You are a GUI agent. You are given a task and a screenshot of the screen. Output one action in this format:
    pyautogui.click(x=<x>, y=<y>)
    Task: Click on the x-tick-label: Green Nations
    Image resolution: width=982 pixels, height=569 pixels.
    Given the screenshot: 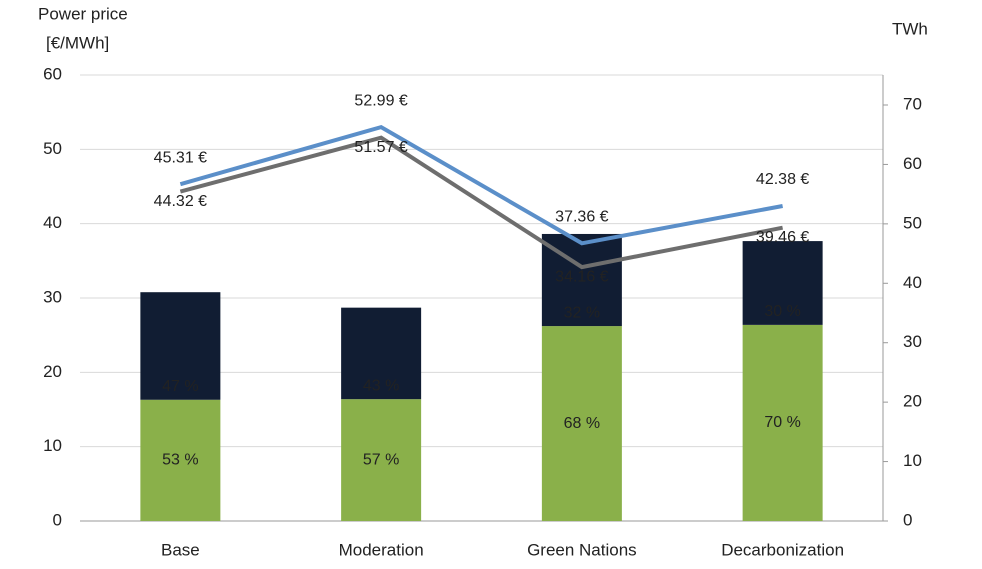 What is the action you would take?
    pyautogui.click(x=582, y=549)
    